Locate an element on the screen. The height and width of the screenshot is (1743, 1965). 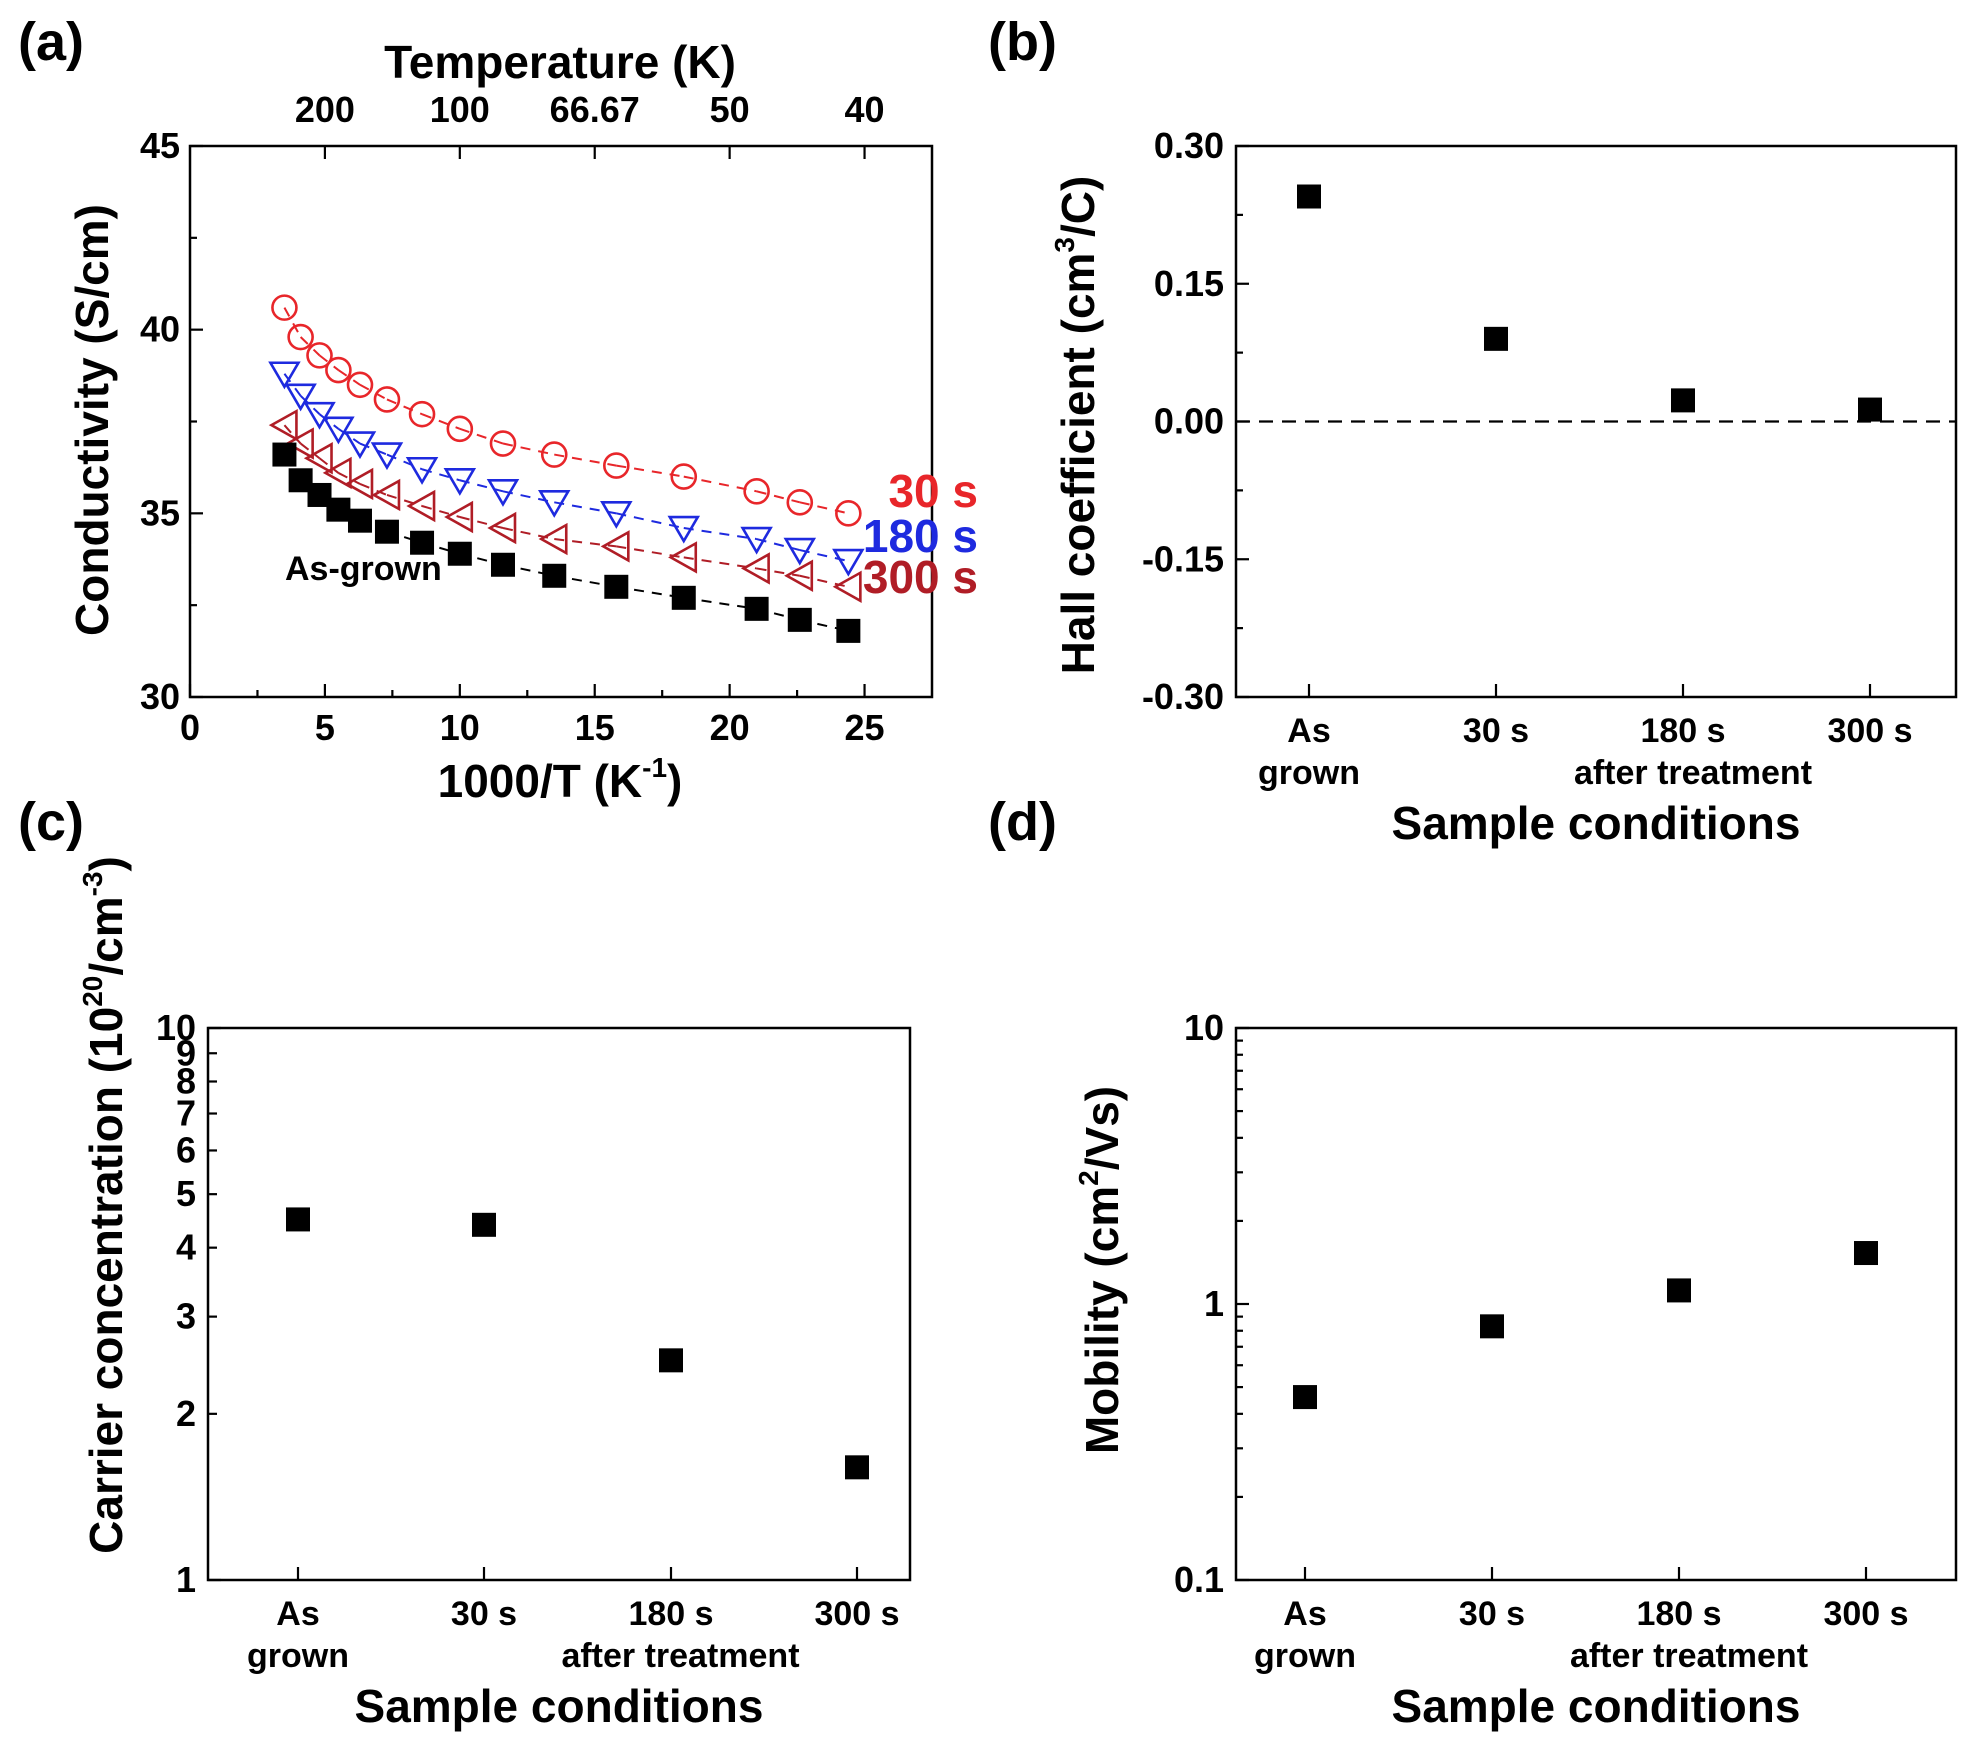
x-tick-label-a: 20 is located at coordinates (730, 727).